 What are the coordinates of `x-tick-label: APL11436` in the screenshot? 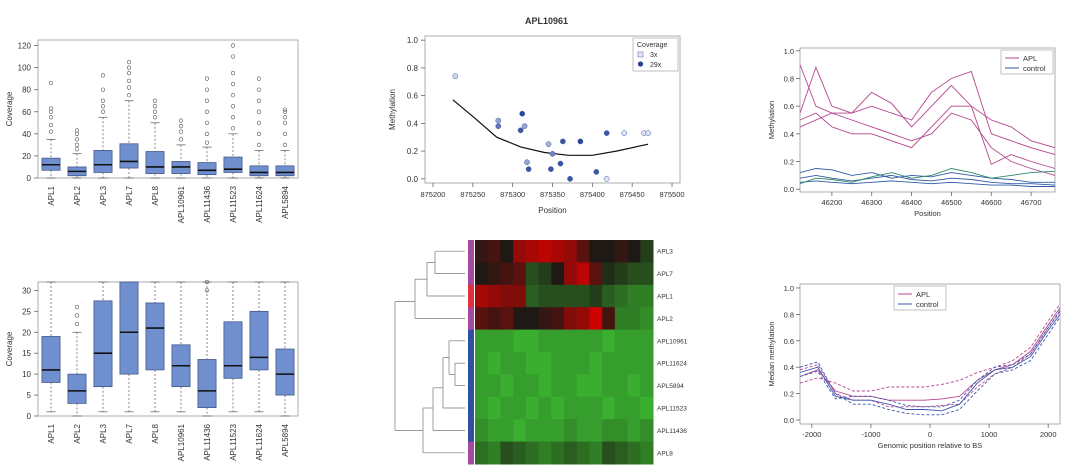 It's located at (207, 441).